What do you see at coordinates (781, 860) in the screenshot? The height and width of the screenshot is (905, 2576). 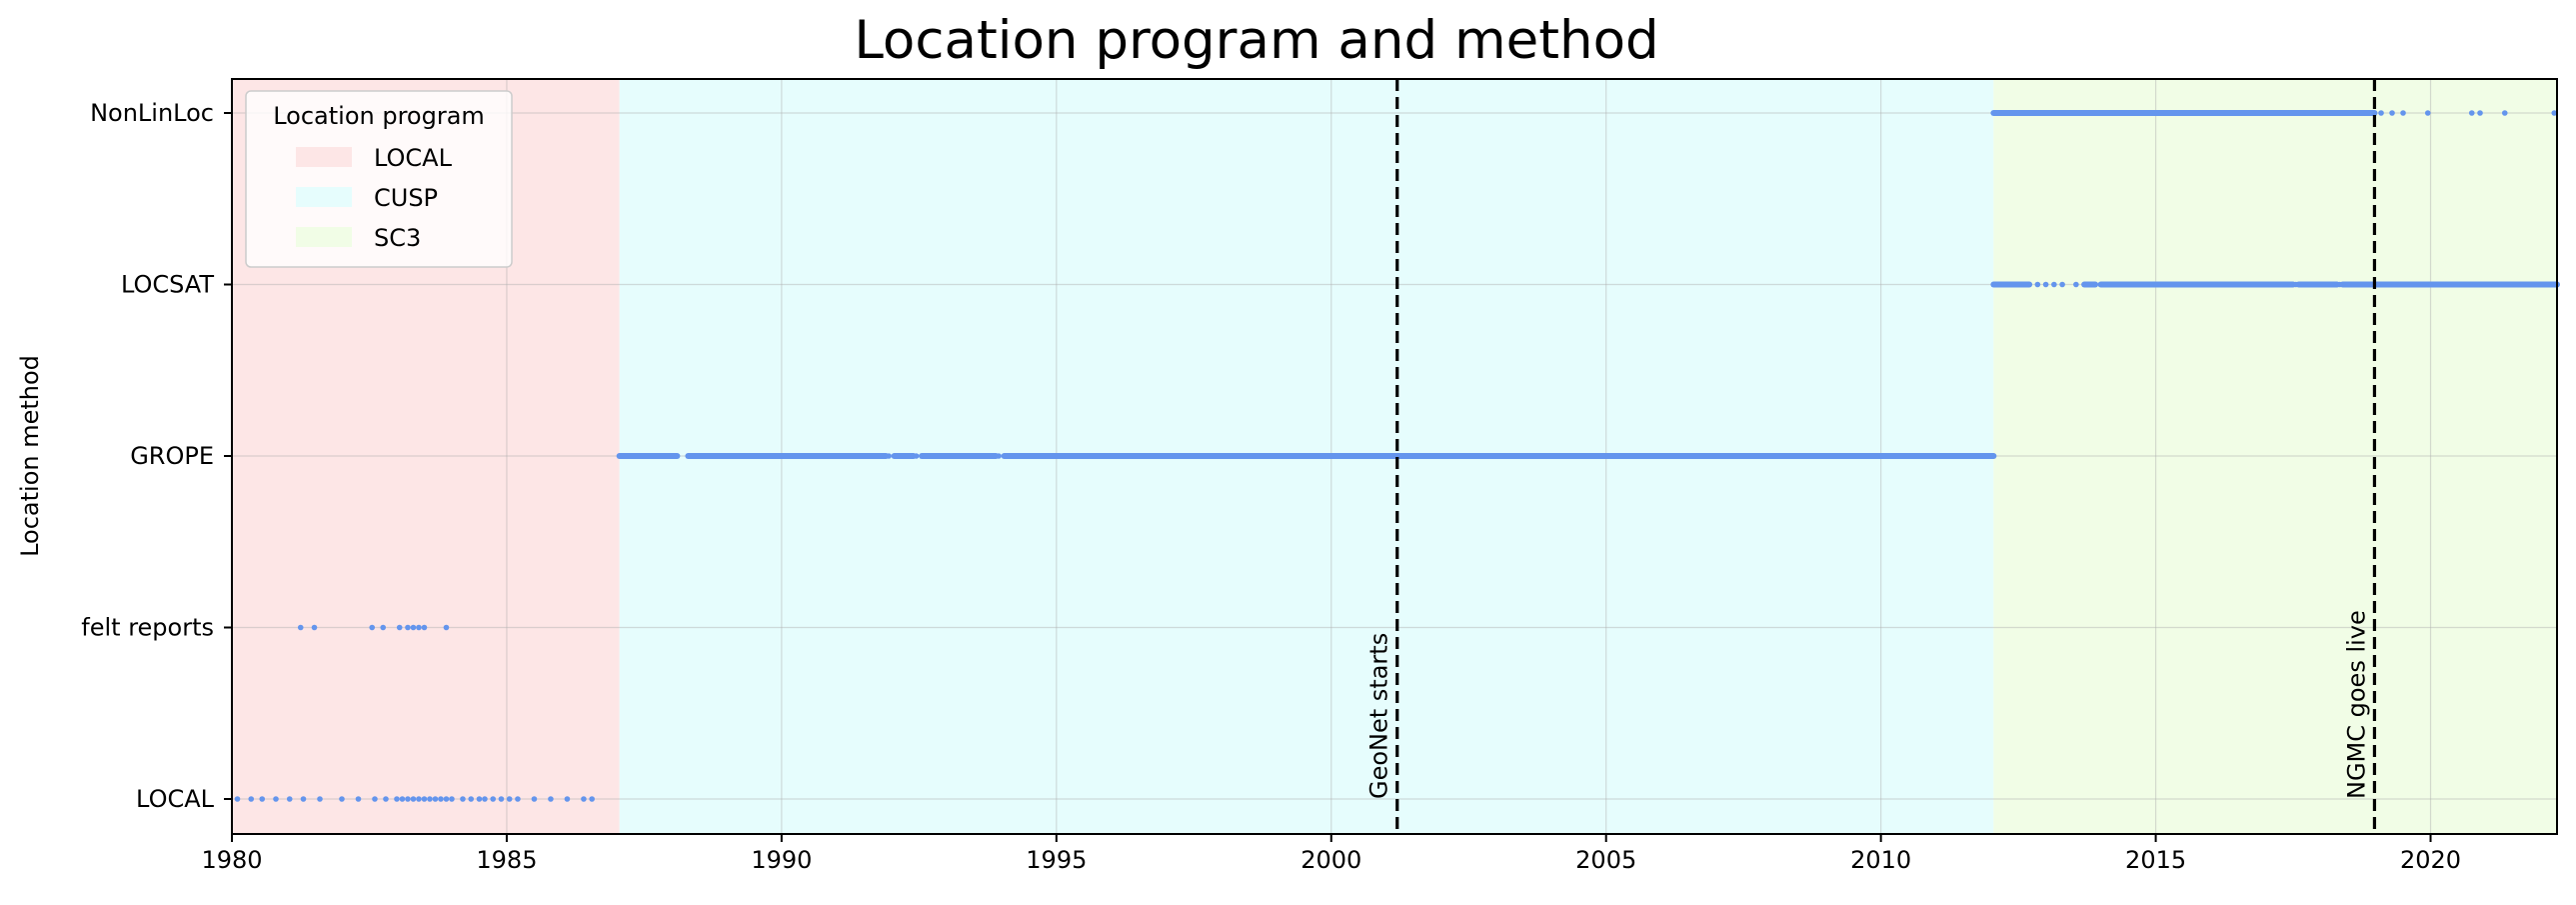 I see `x-tick-label: 1990` at bounding box center [781, 860].